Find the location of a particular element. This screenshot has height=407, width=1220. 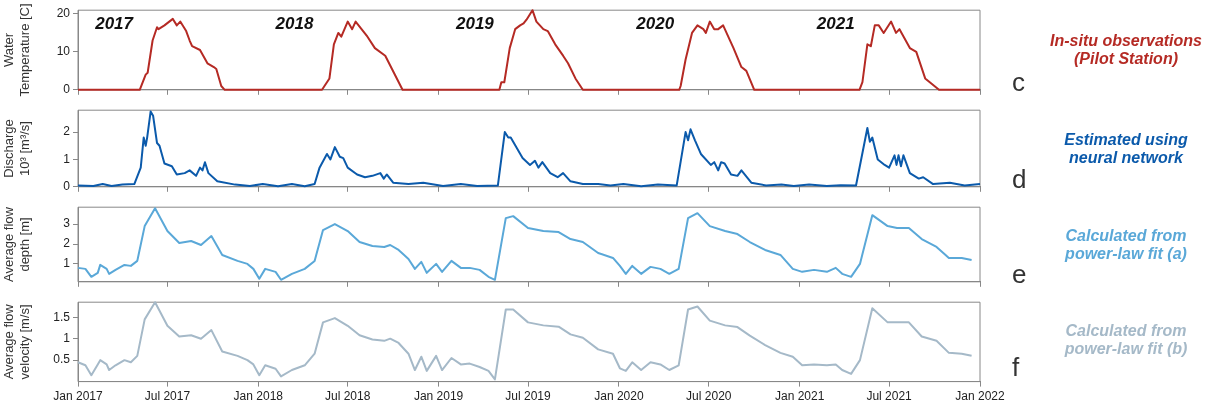

annotation: 2017 is located at coordinates (114, 24).